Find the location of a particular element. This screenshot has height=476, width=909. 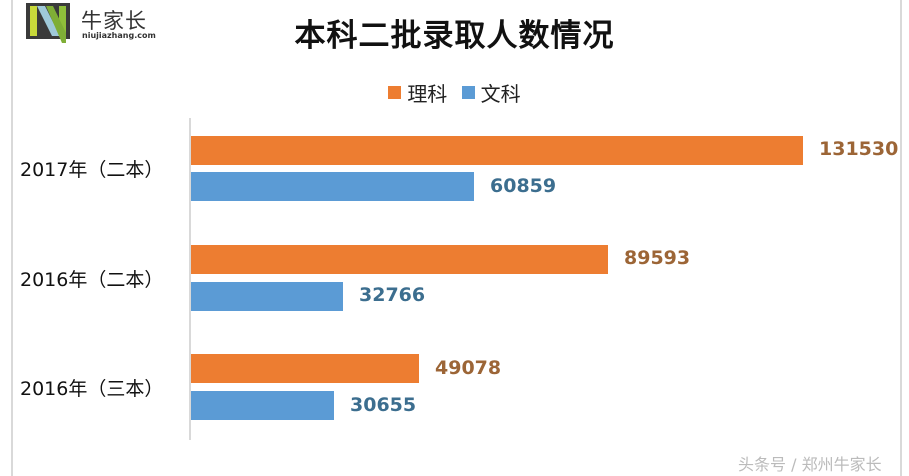

logo-icon is located at coordinates (48, 23).